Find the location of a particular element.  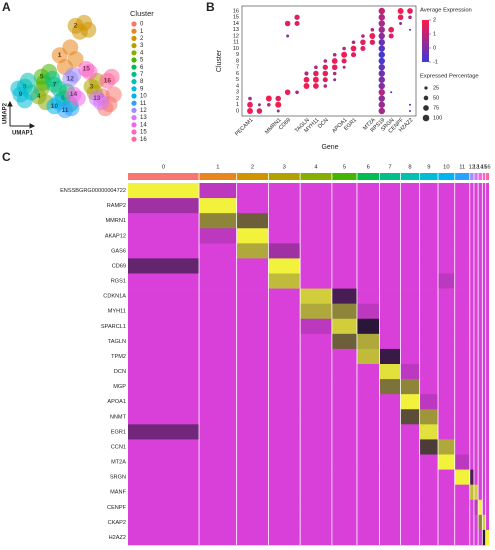

legend-label: 10 is located at coordinates (143, 97).